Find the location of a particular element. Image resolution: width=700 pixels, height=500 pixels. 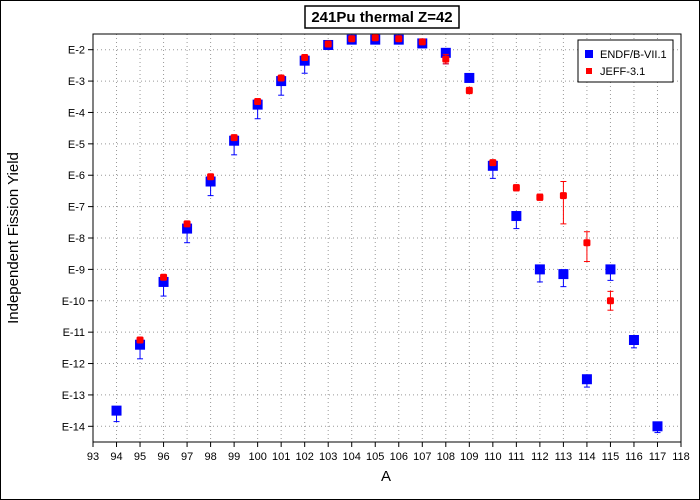

y-tick-label: E-9 is located at coordinates (76, 270).